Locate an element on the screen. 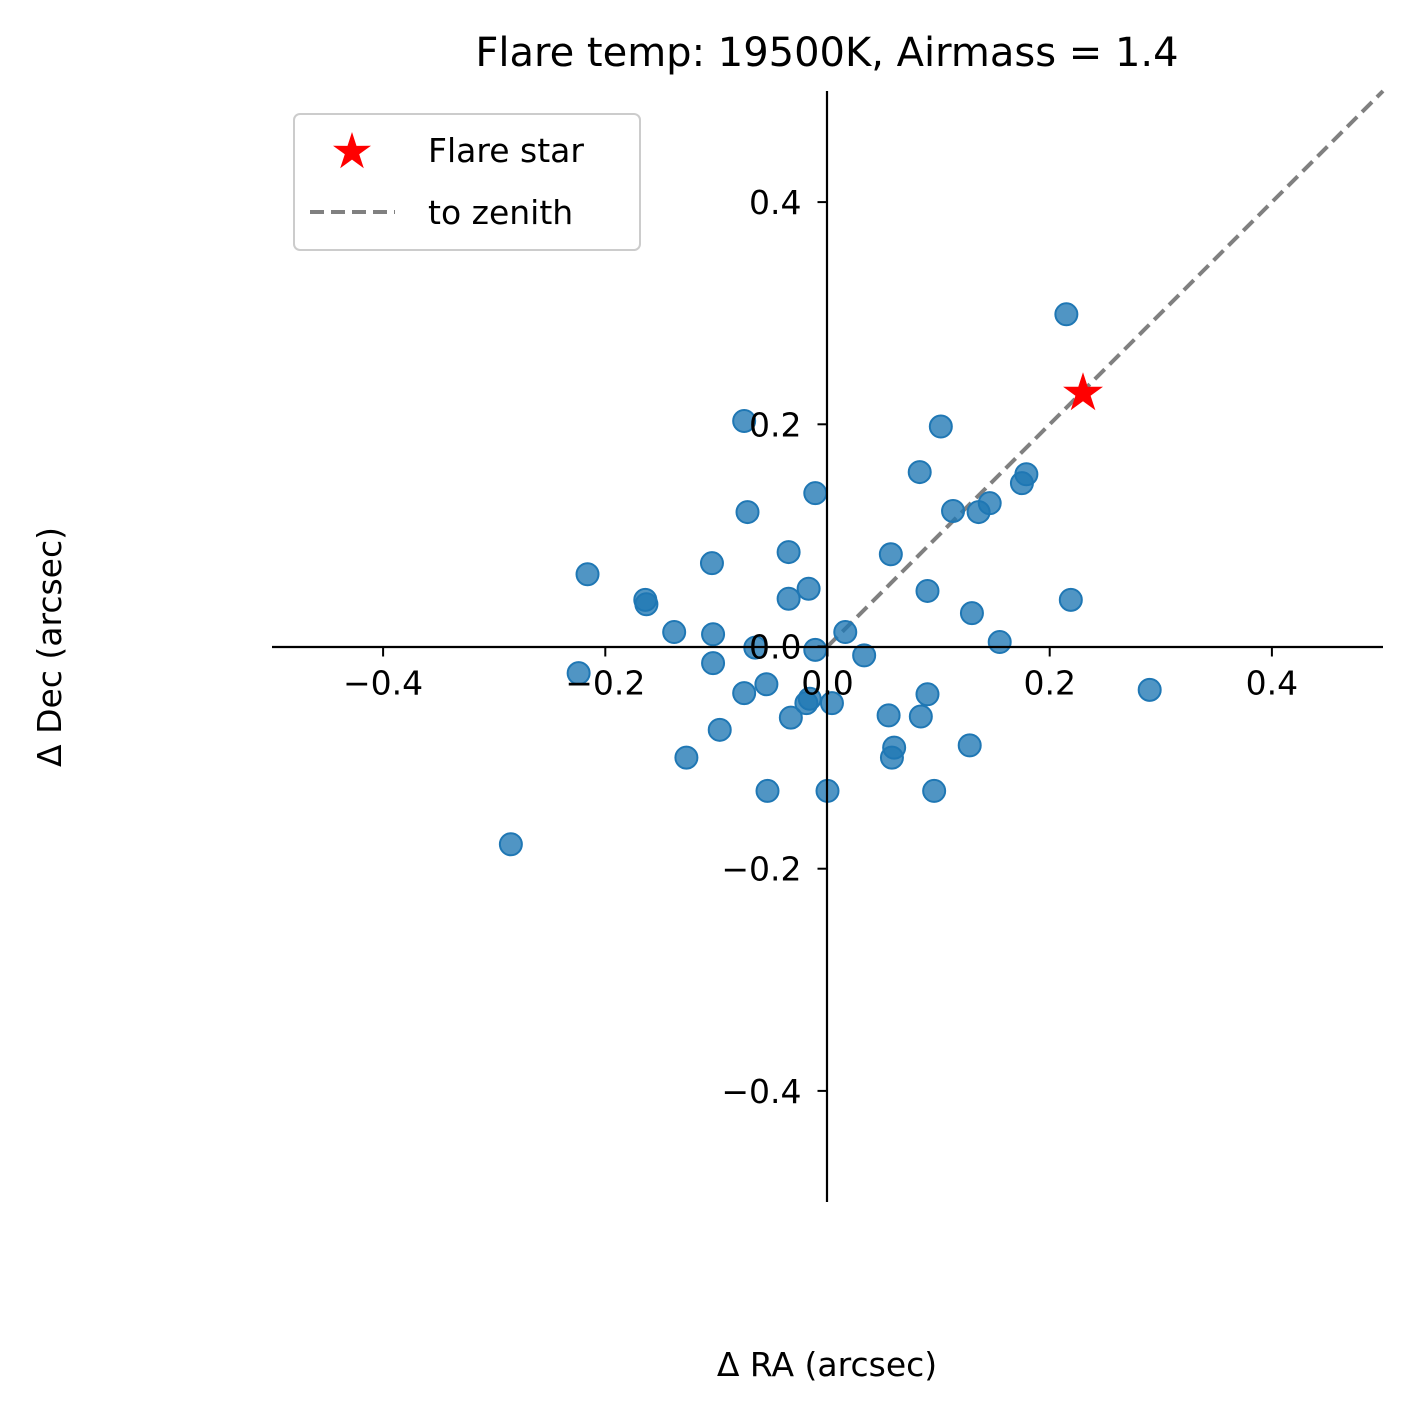 The height and width of the screenshot is (1415, 1411). legend-label-flare-star: Flare star is located at coordinates (506, 150).